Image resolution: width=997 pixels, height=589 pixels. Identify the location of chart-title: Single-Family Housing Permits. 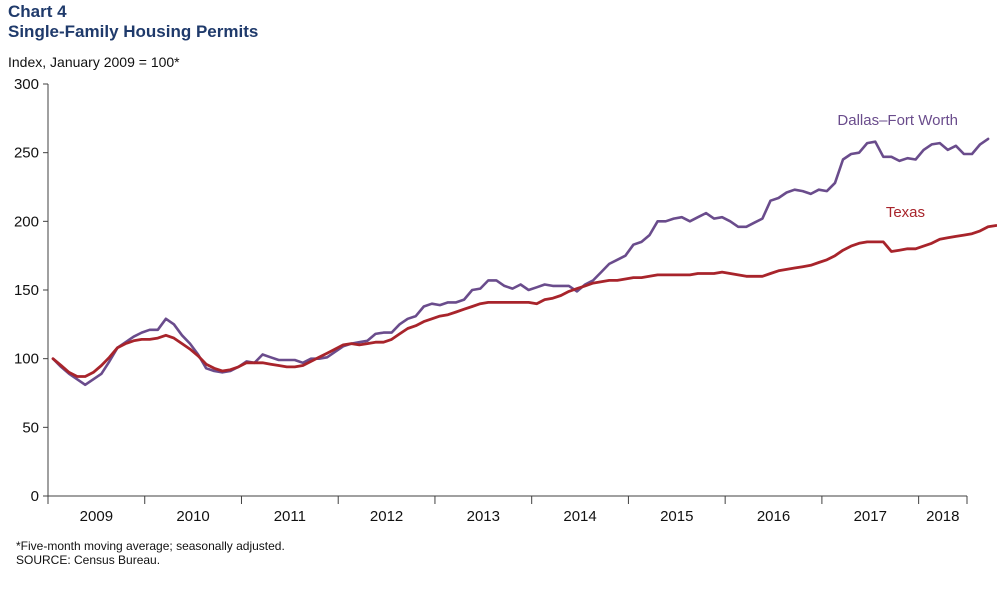
(133, 31).